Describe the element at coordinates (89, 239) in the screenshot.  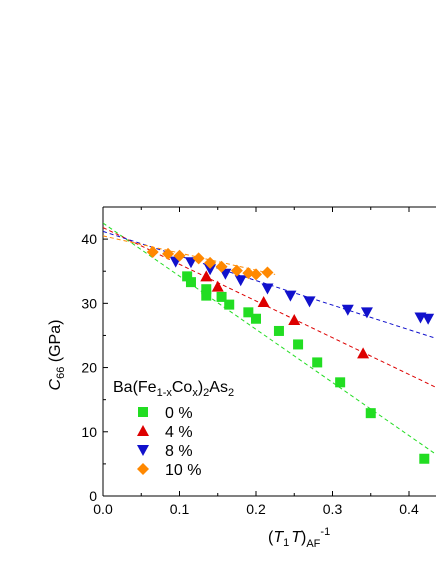
I see `y-tick-label: 40` at that location.